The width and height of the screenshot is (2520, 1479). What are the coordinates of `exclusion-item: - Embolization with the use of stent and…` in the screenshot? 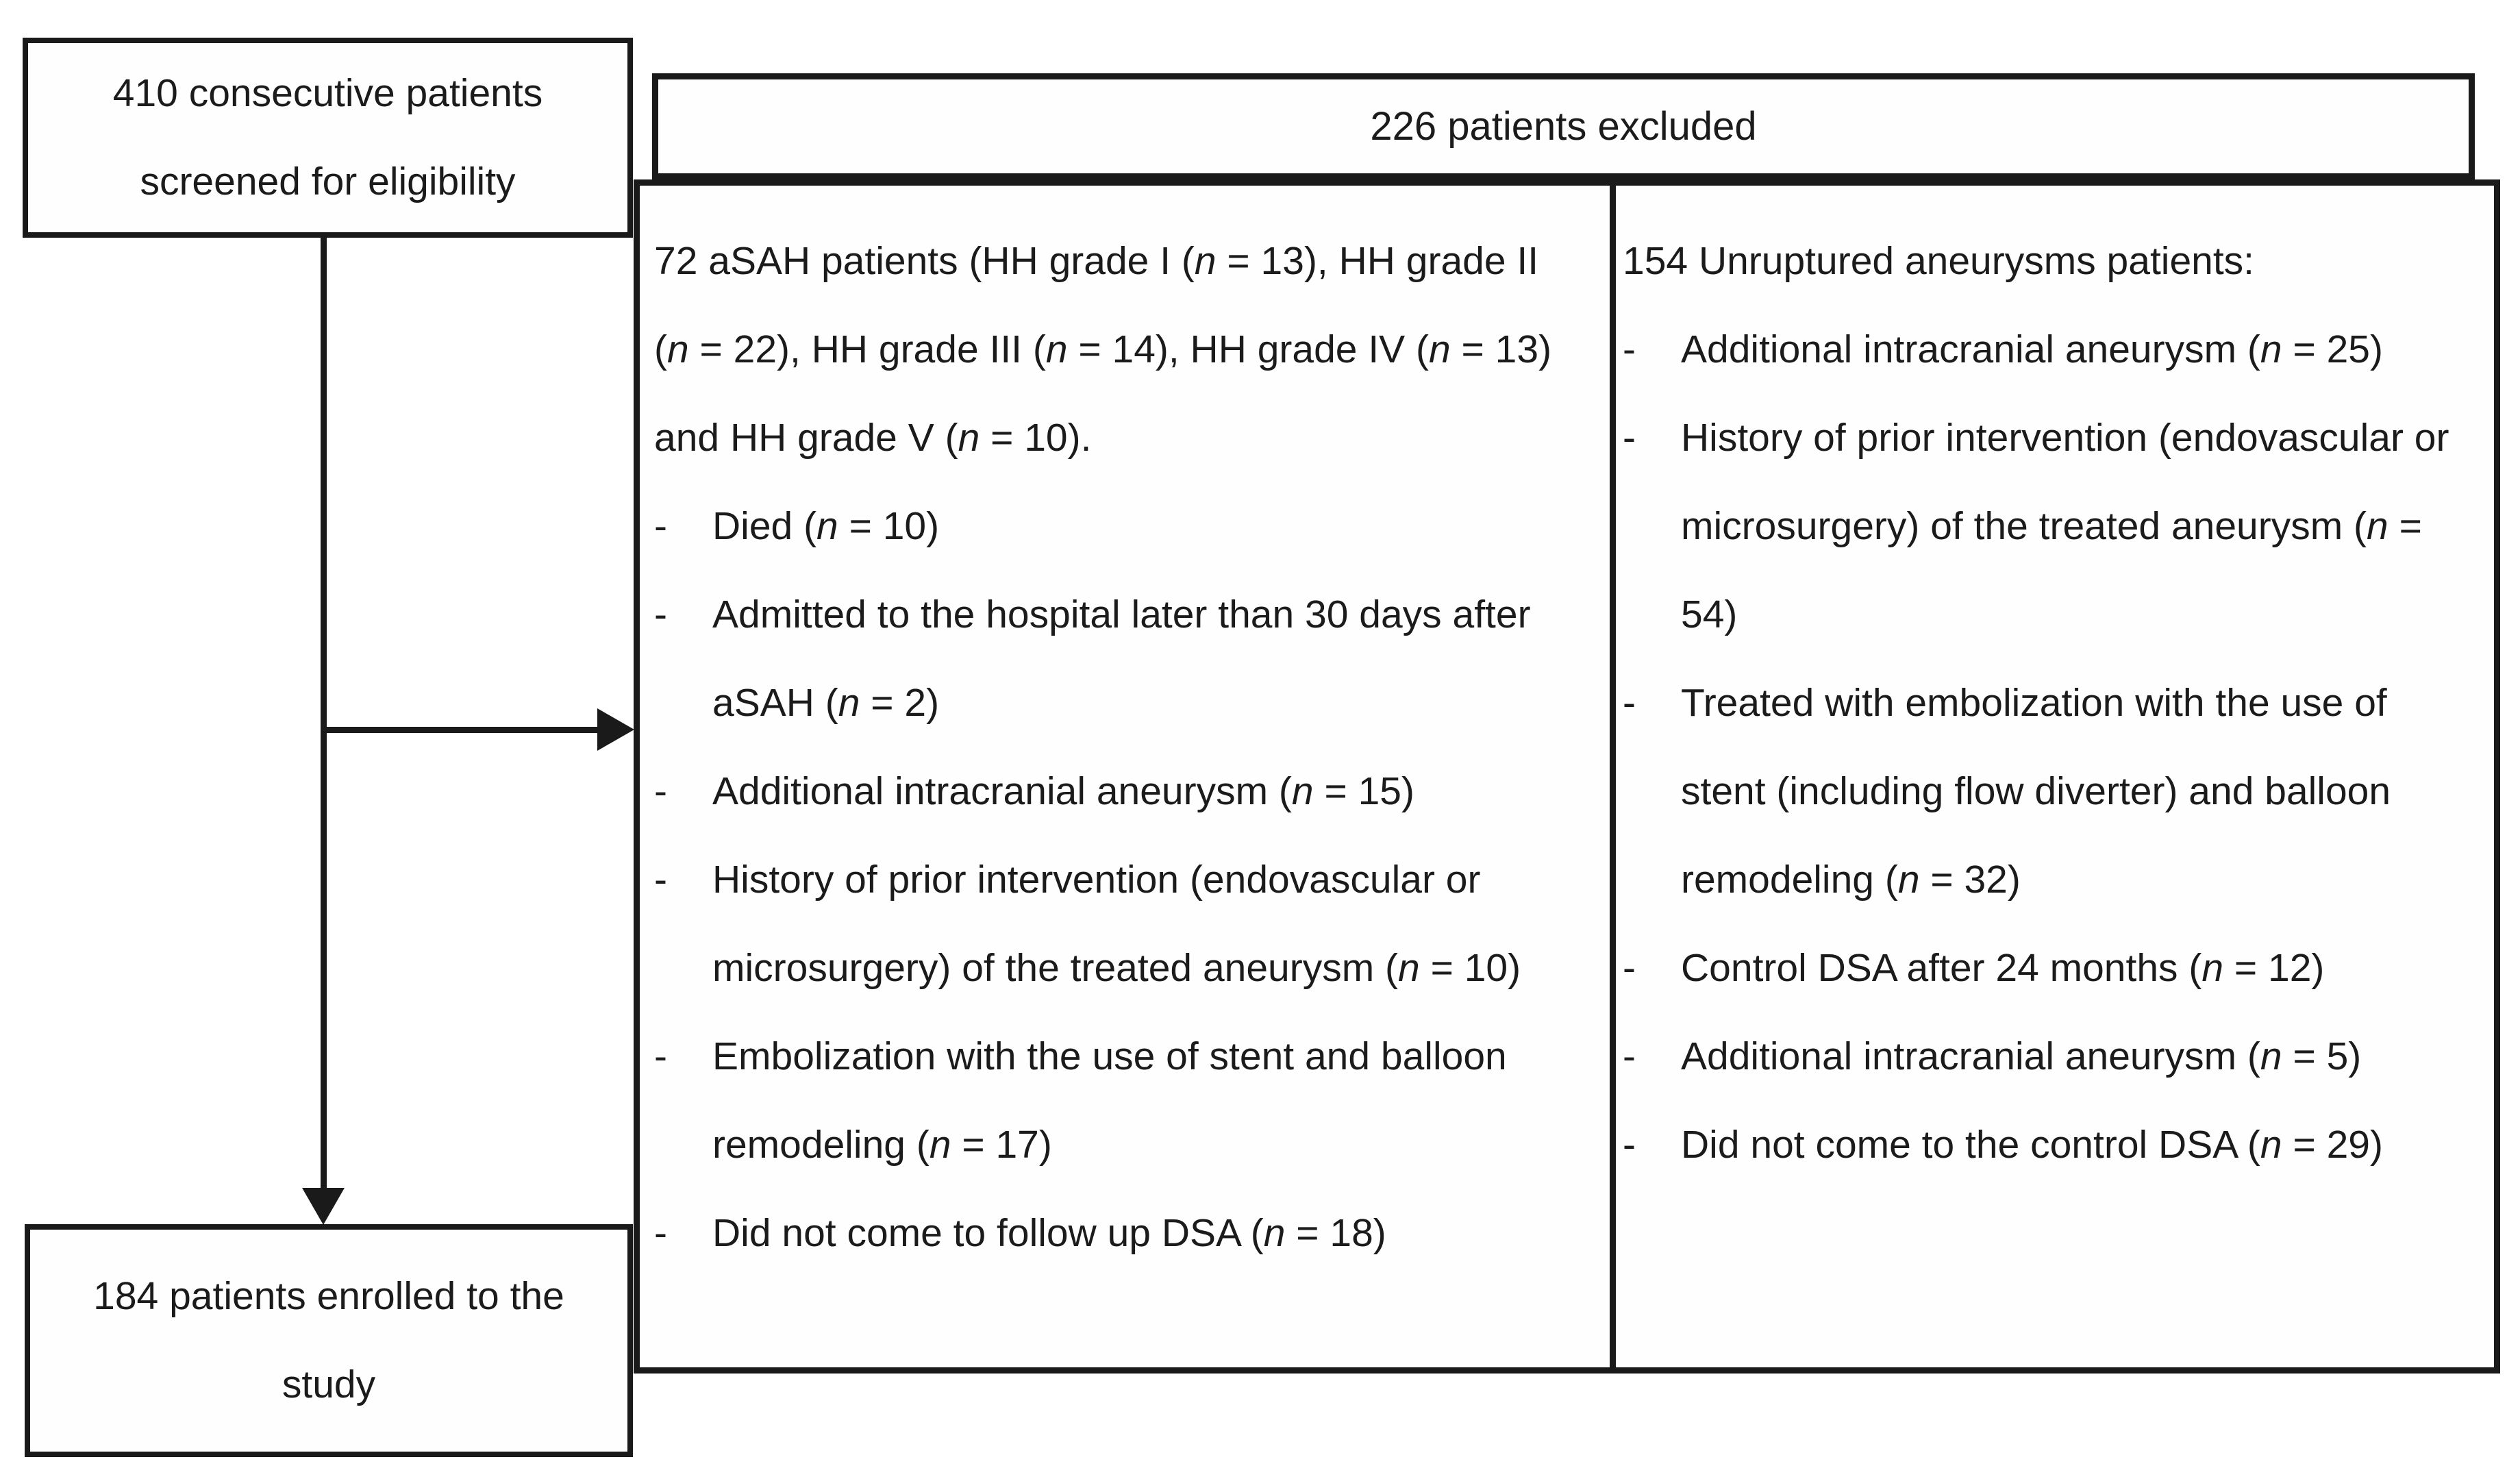 It's located at (1119, 1100).